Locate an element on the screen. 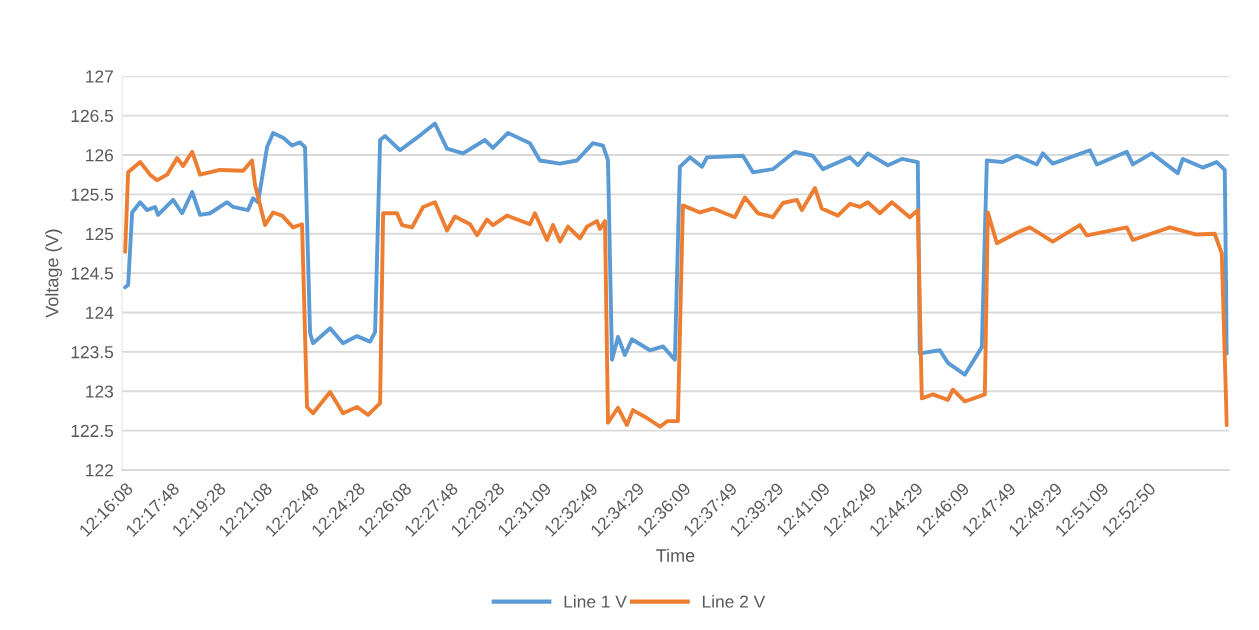 This screenshot has width=1259, height=630. y-tick-label: 122.5 is located at coordinates (92, 431).